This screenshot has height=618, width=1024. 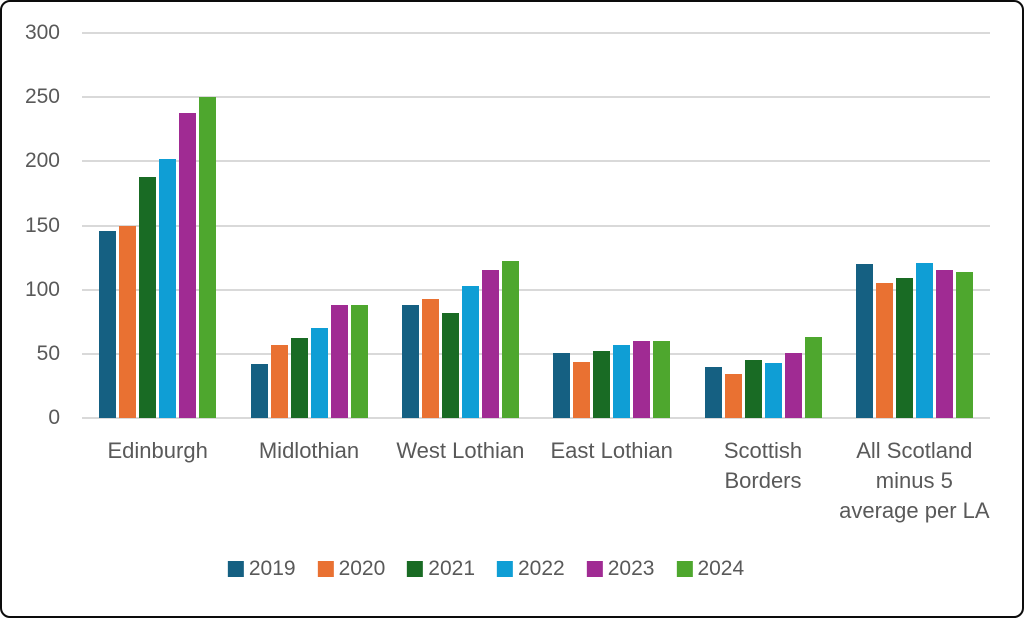 I want to click on legend-label-2022: 2022, so click(x=541, y=568).